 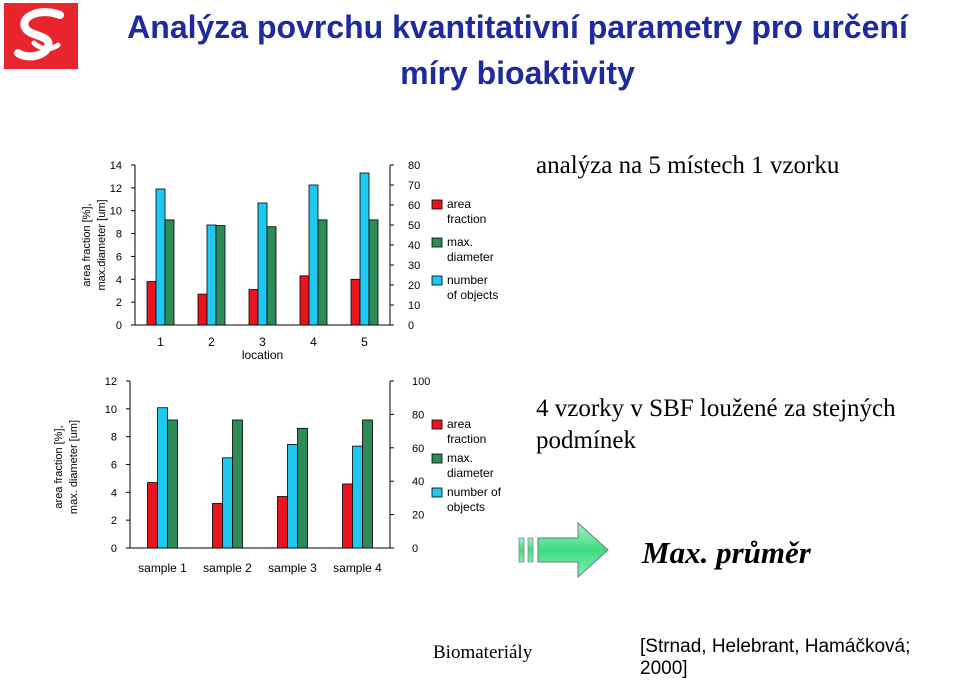 What do you see at coordinates (466, 507) in the screenshot?
I see `legend-label: objects` at bounding box center [466, 507].